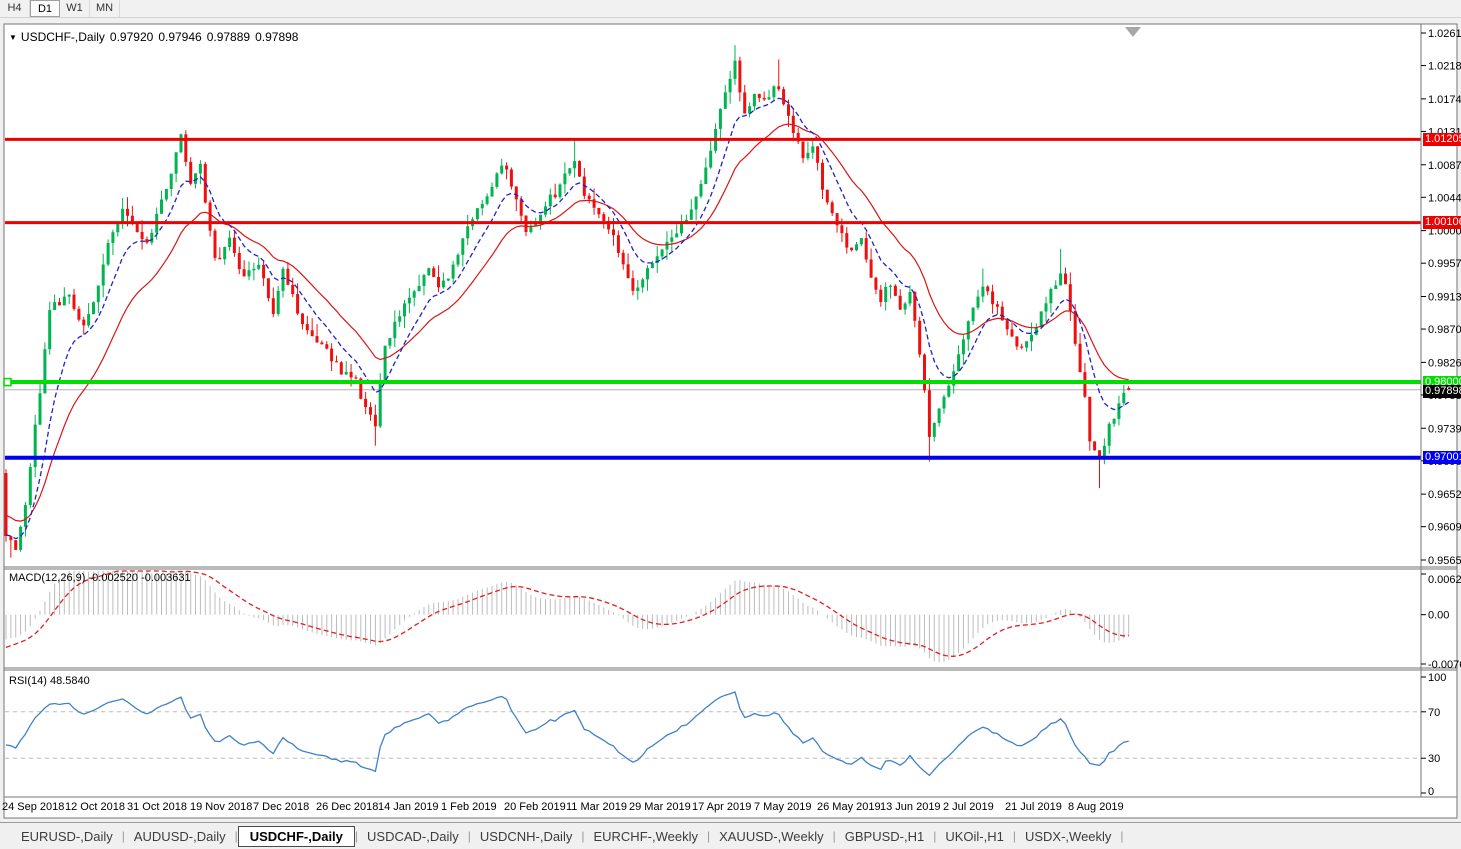 The height and width of the screenshot is (849, 1461). I want to click on timeframe-button-h4: H4, so click(15, 8).